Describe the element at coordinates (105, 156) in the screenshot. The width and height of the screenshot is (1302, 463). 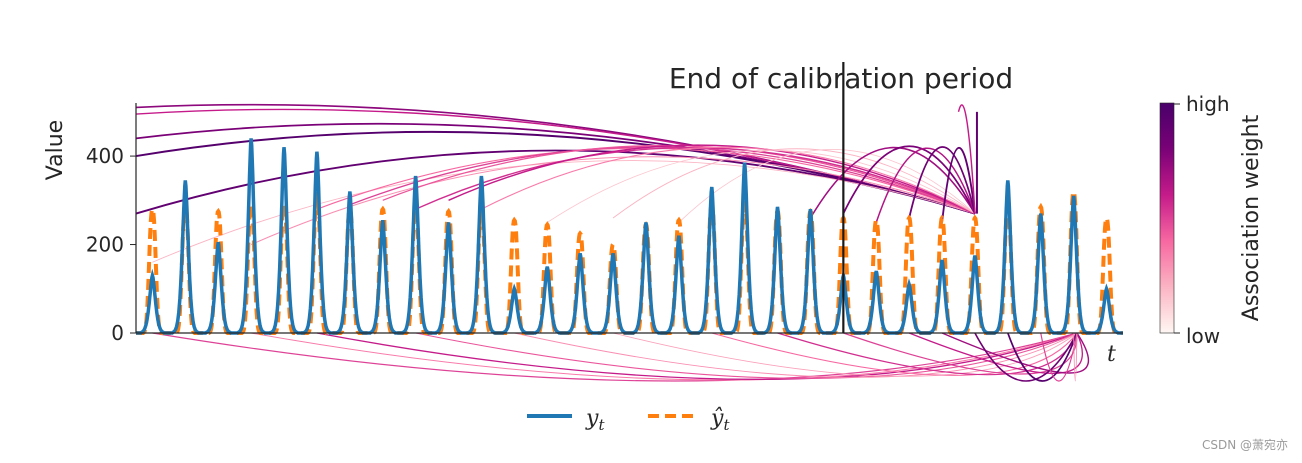
I see `y-tick-label: 400` at that location.